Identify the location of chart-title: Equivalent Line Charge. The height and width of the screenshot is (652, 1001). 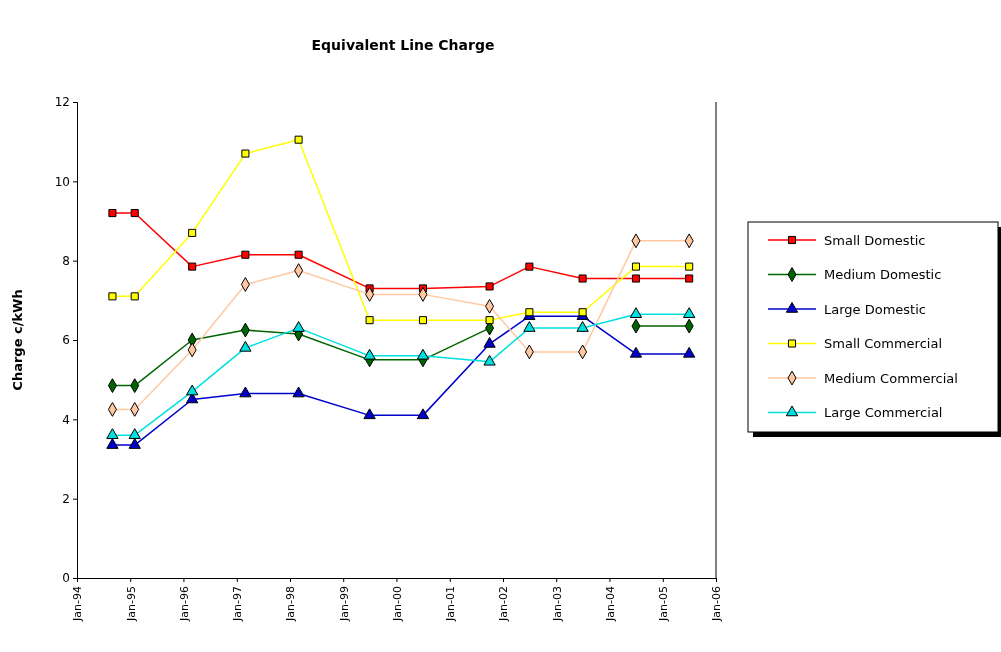
(403, 45).